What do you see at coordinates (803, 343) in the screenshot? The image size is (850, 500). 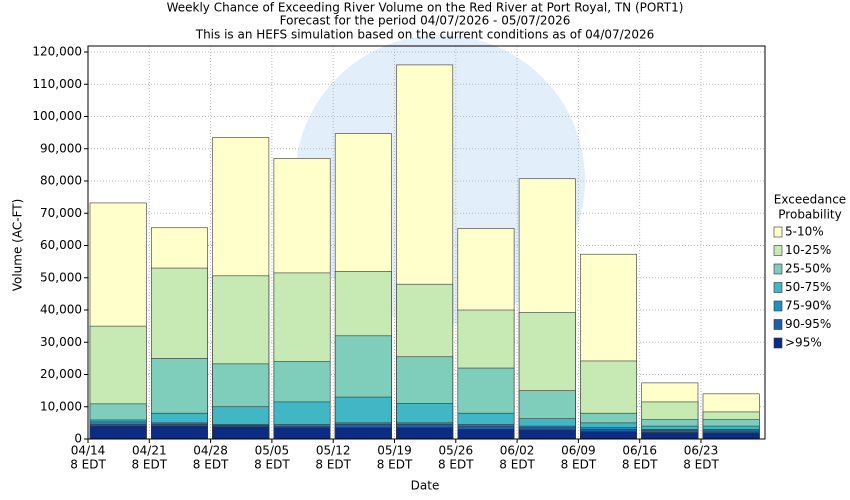 I see `legend-label: >95%` at bounding box center [803, 343].